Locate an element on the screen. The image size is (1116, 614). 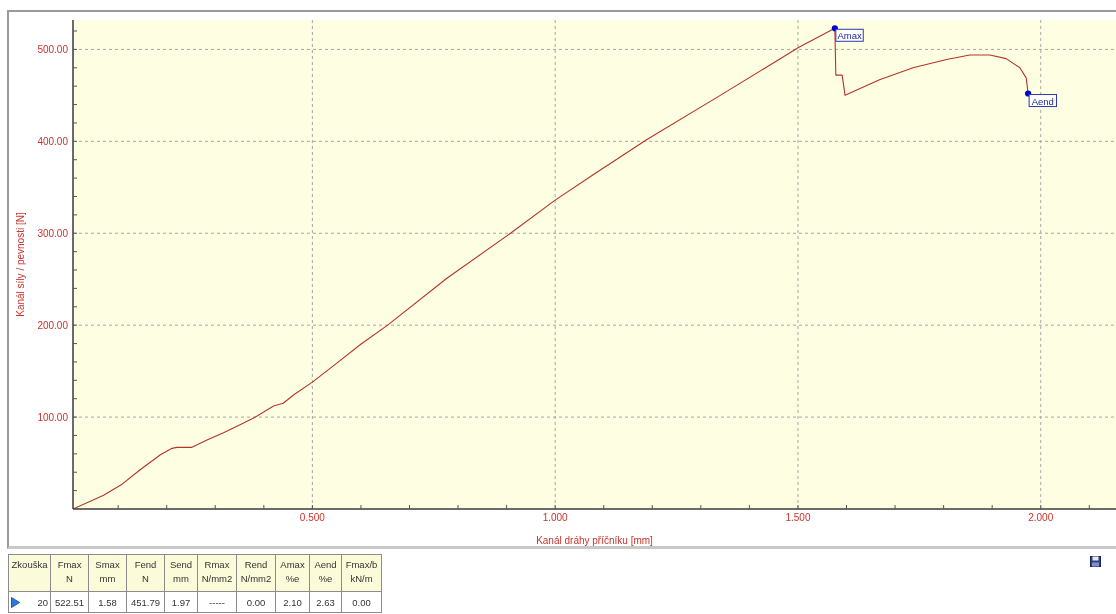
x-tick-label: 1.500 is located at coordinates (798, 518).